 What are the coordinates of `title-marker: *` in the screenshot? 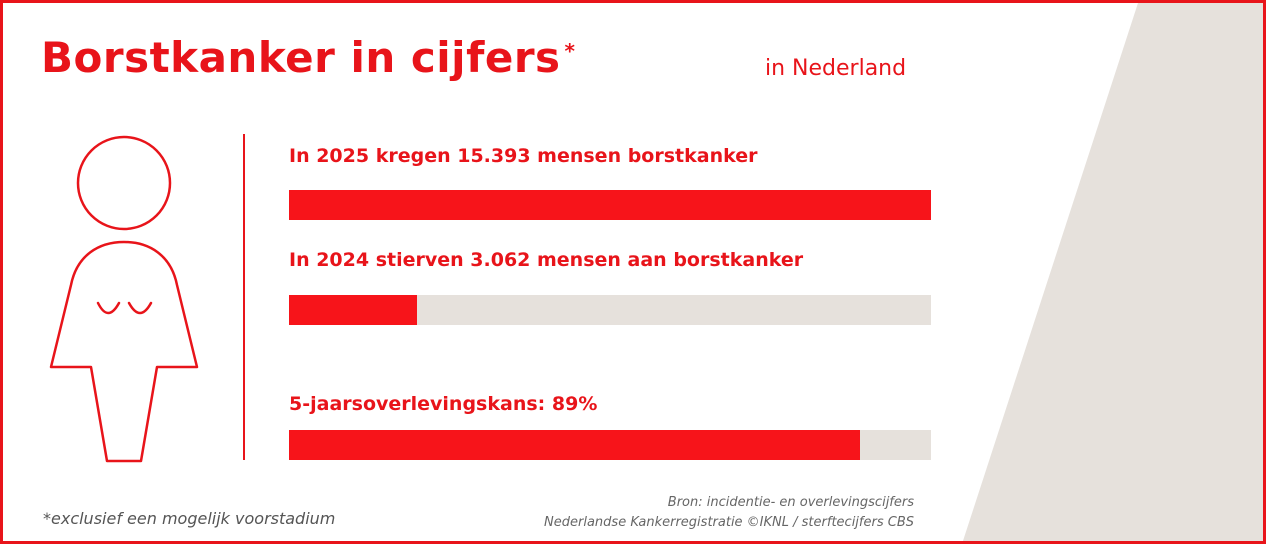 It's located at (570, 51).